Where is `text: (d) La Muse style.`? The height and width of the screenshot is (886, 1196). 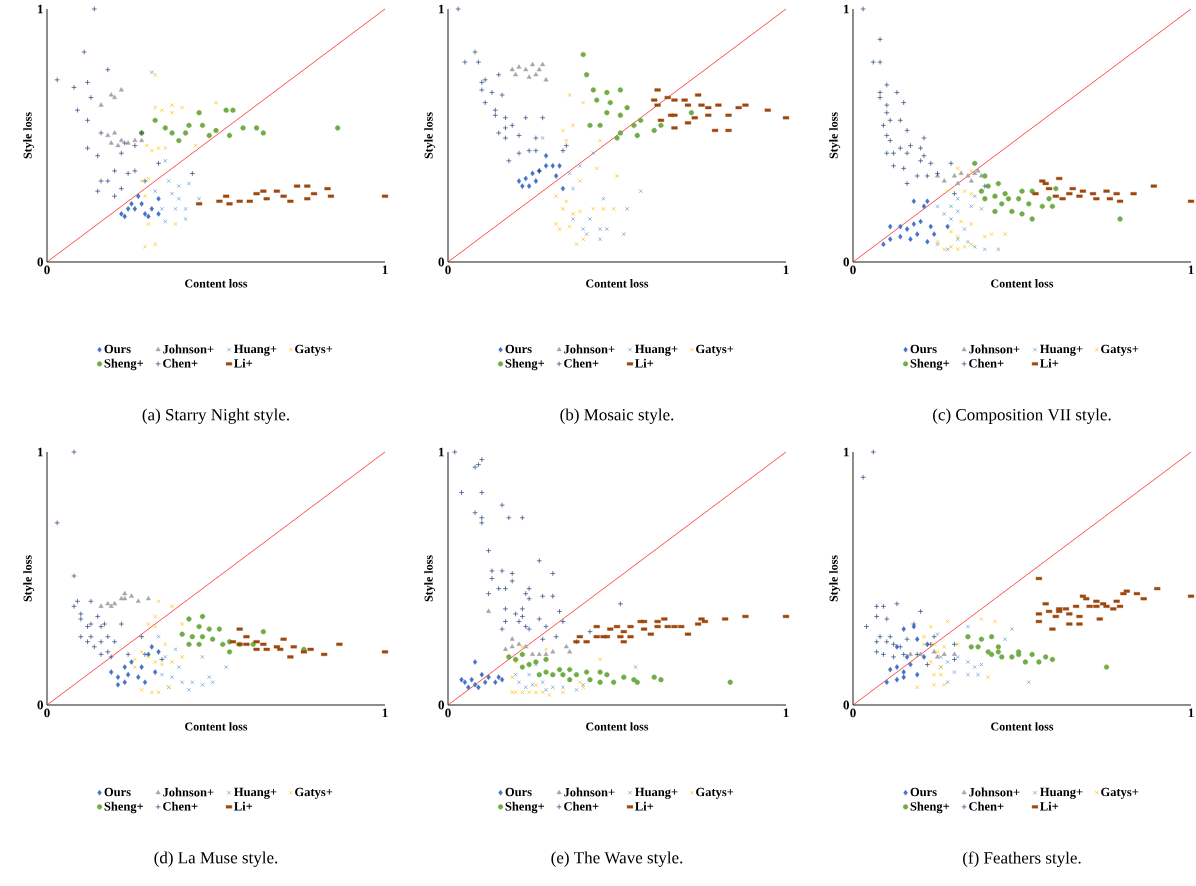 text: (d) La Muse style. is located at coordinates (216, 859).